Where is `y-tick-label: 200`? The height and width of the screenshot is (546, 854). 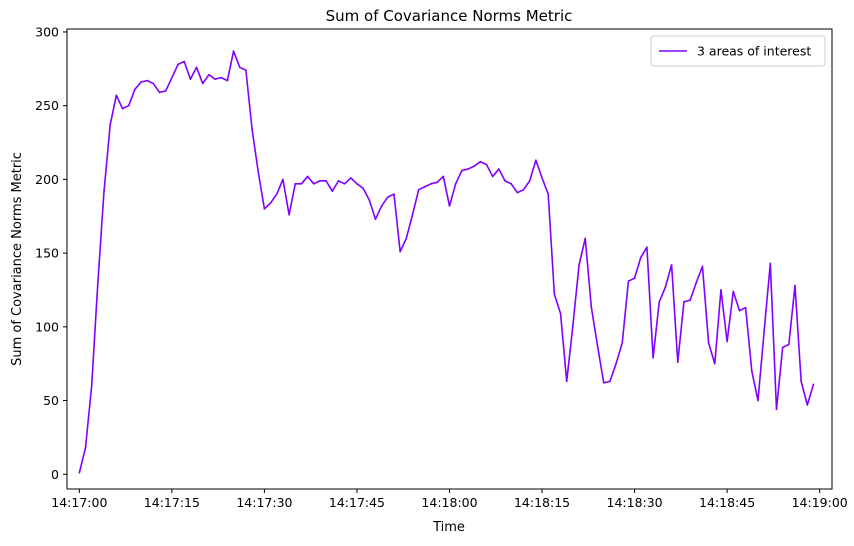 y-tick-label: 200 is located at coordinates (47, 179).